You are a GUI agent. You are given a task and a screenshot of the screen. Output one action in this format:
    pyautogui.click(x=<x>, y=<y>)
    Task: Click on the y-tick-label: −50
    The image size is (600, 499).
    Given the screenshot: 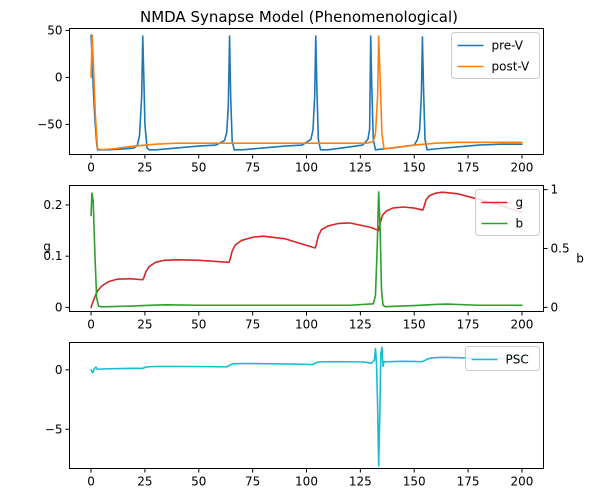 What is the action you would take?
    pyautogui.click(x=49, y=124)
    